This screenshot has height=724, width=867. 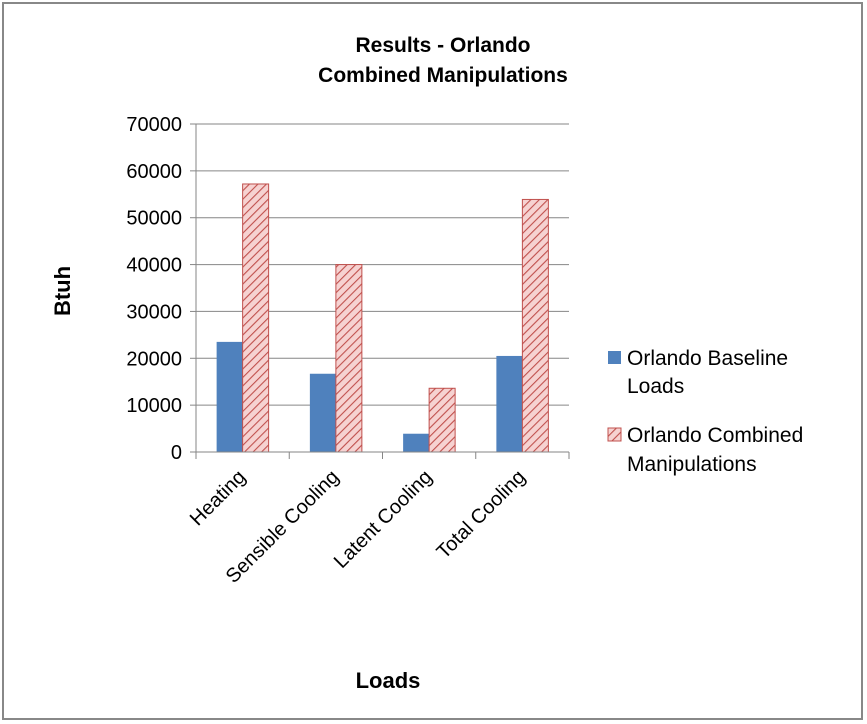 I want to click on y-tick-label: 40000, so click(x=154, y=266).